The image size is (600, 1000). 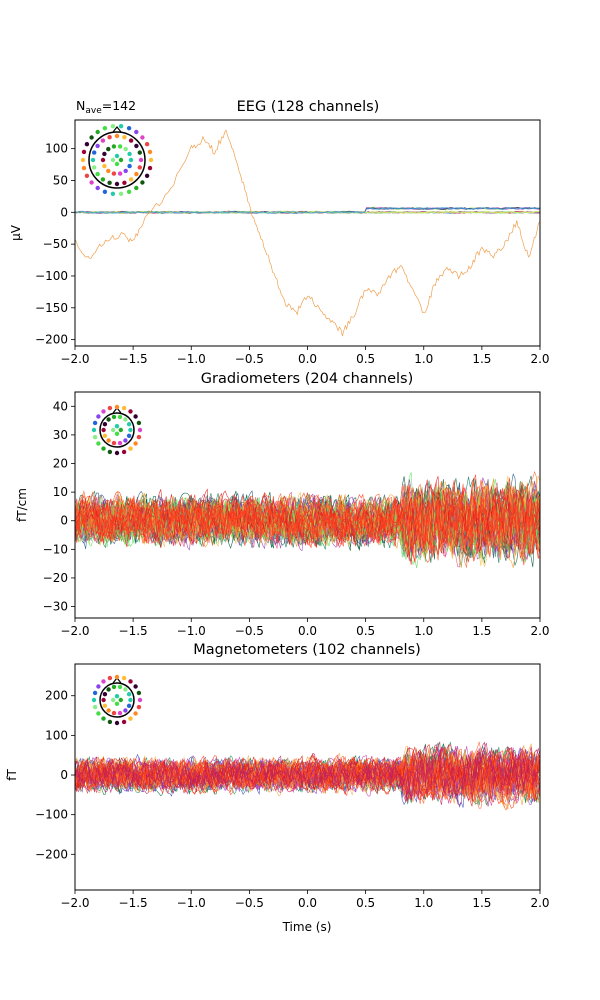 What do you see at coordinates (56, 735) in the screenshot?
I see `magnetometers-y-tick-label: 100` at bounding box center [56, 735].